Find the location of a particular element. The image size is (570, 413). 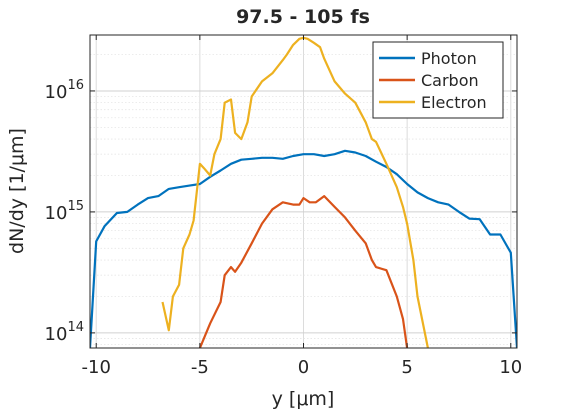

y-tick-exponent: 16 is located at coordinates (75, 85).